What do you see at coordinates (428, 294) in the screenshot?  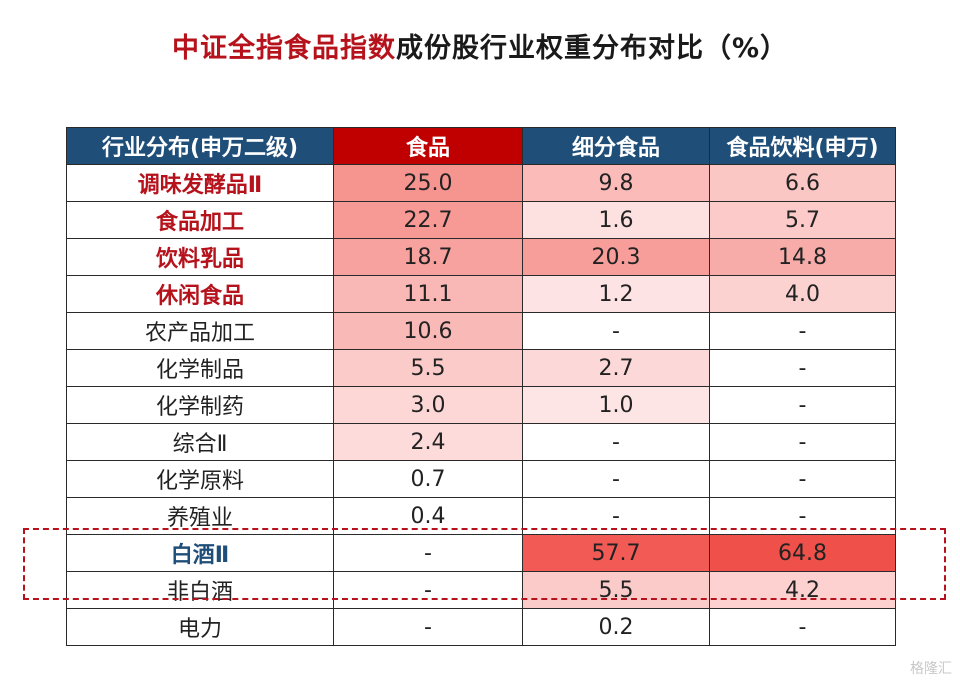 I see `value-cell: 11.1` at bounding box center [428, 294].